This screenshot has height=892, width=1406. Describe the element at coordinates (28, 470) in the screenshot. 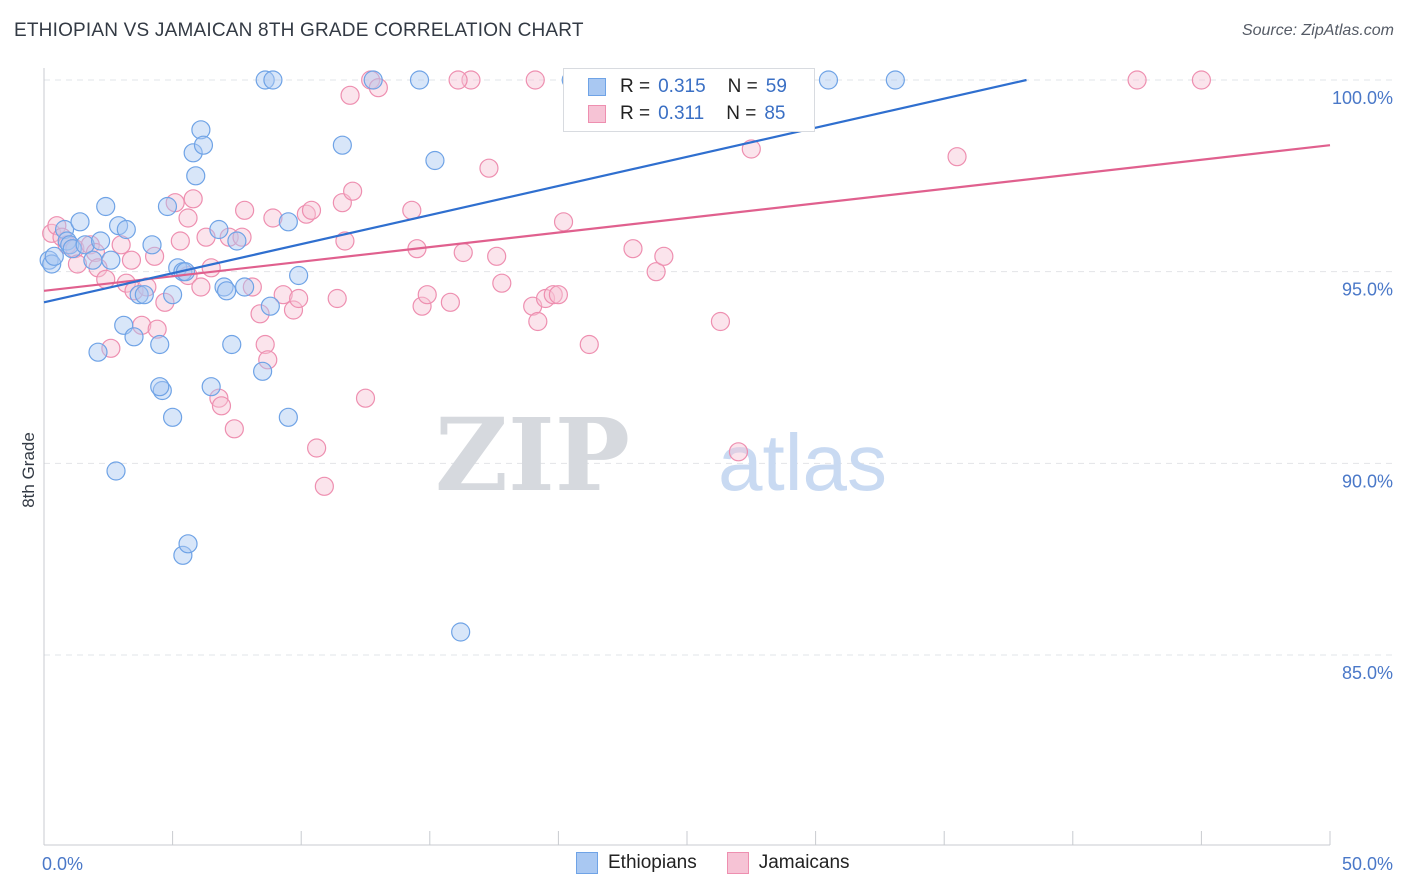

I see `y-axis-label: 8th Grade` at that location.